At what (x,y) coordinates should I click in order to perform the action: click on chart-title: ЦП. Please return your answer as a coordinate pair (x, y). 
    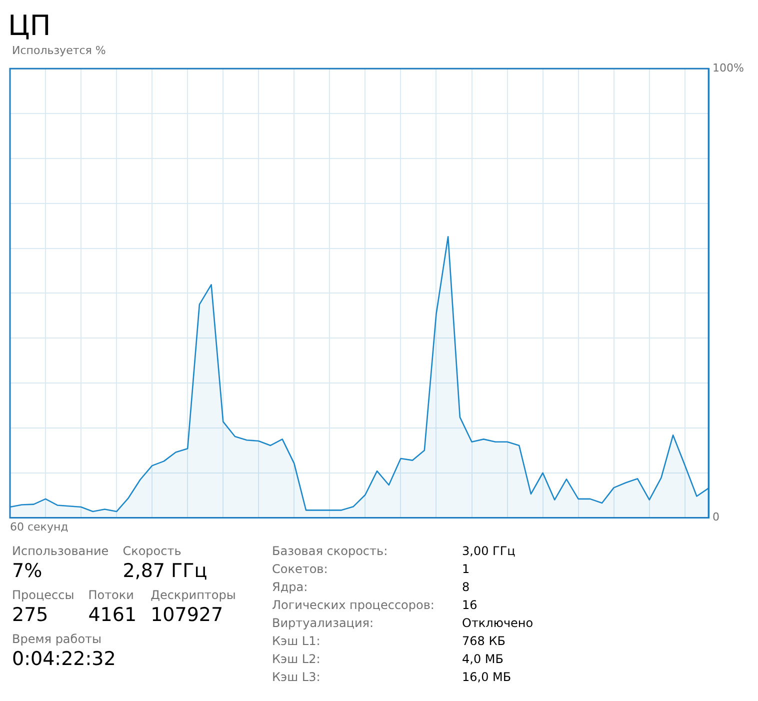
    Looking at the image, I should click on (30, 26).